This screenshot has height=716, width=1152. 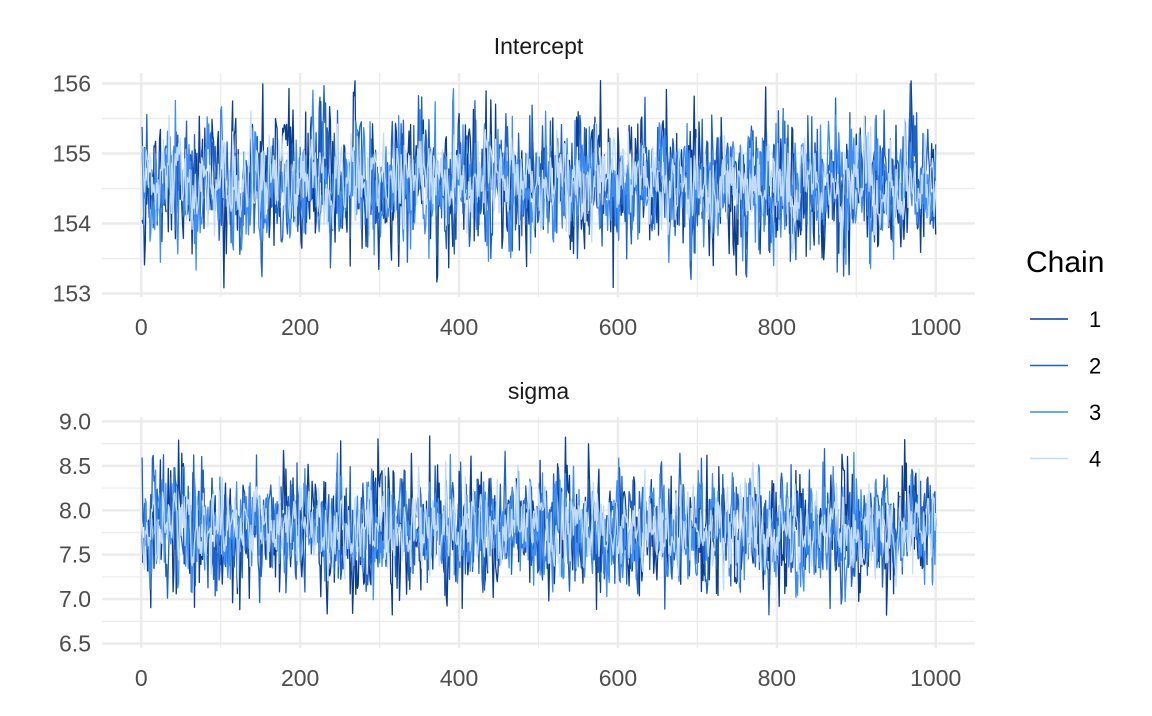 What do you see at coordinates (75, 466) in the screenshot?
I see `y-tick-label: 8.5` at bounding box center [75, 466].